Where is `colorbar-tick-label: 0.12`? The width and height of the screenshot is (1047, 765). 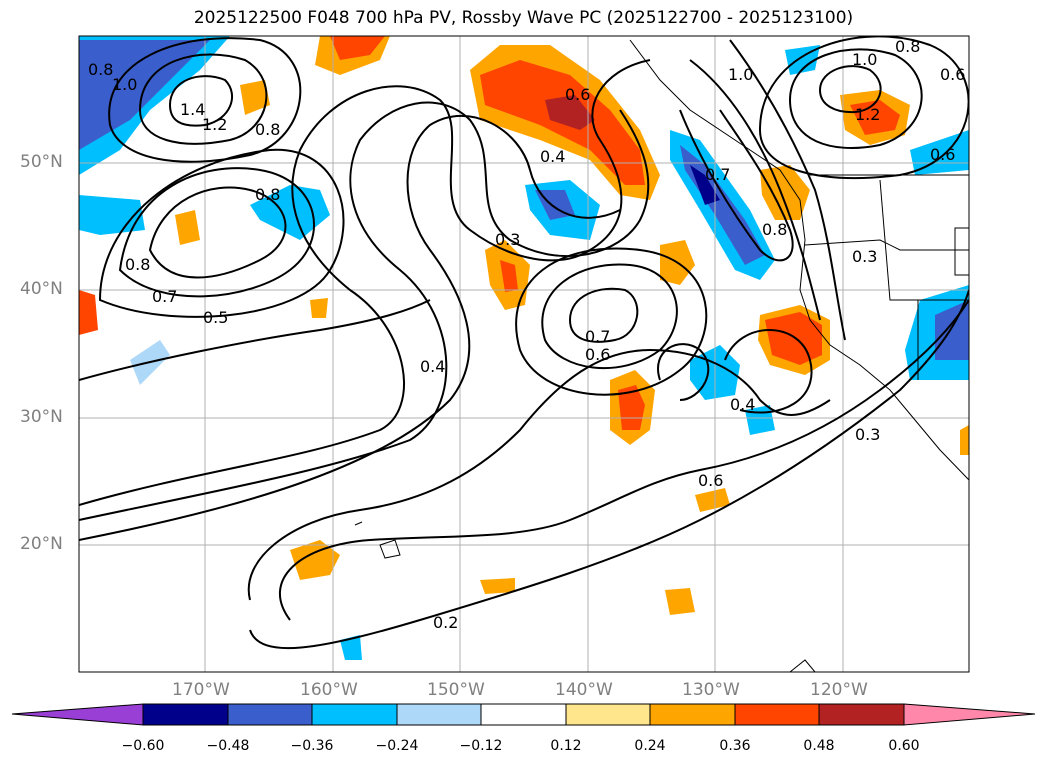
colorbar-tick-label: 0.12 is located at coordinates (566, 746).